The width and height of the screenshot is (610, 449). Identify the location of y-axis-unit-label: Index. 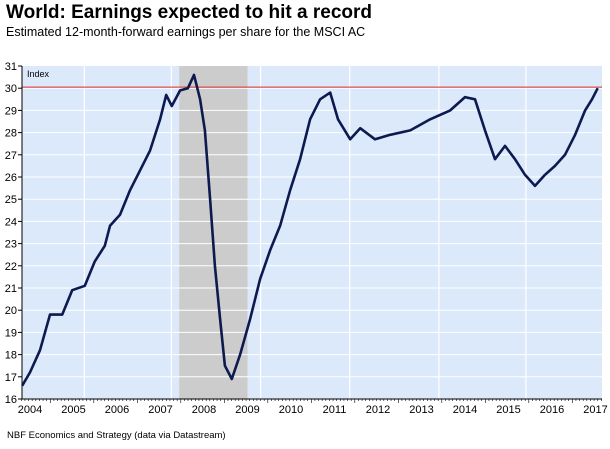
(38, 74).